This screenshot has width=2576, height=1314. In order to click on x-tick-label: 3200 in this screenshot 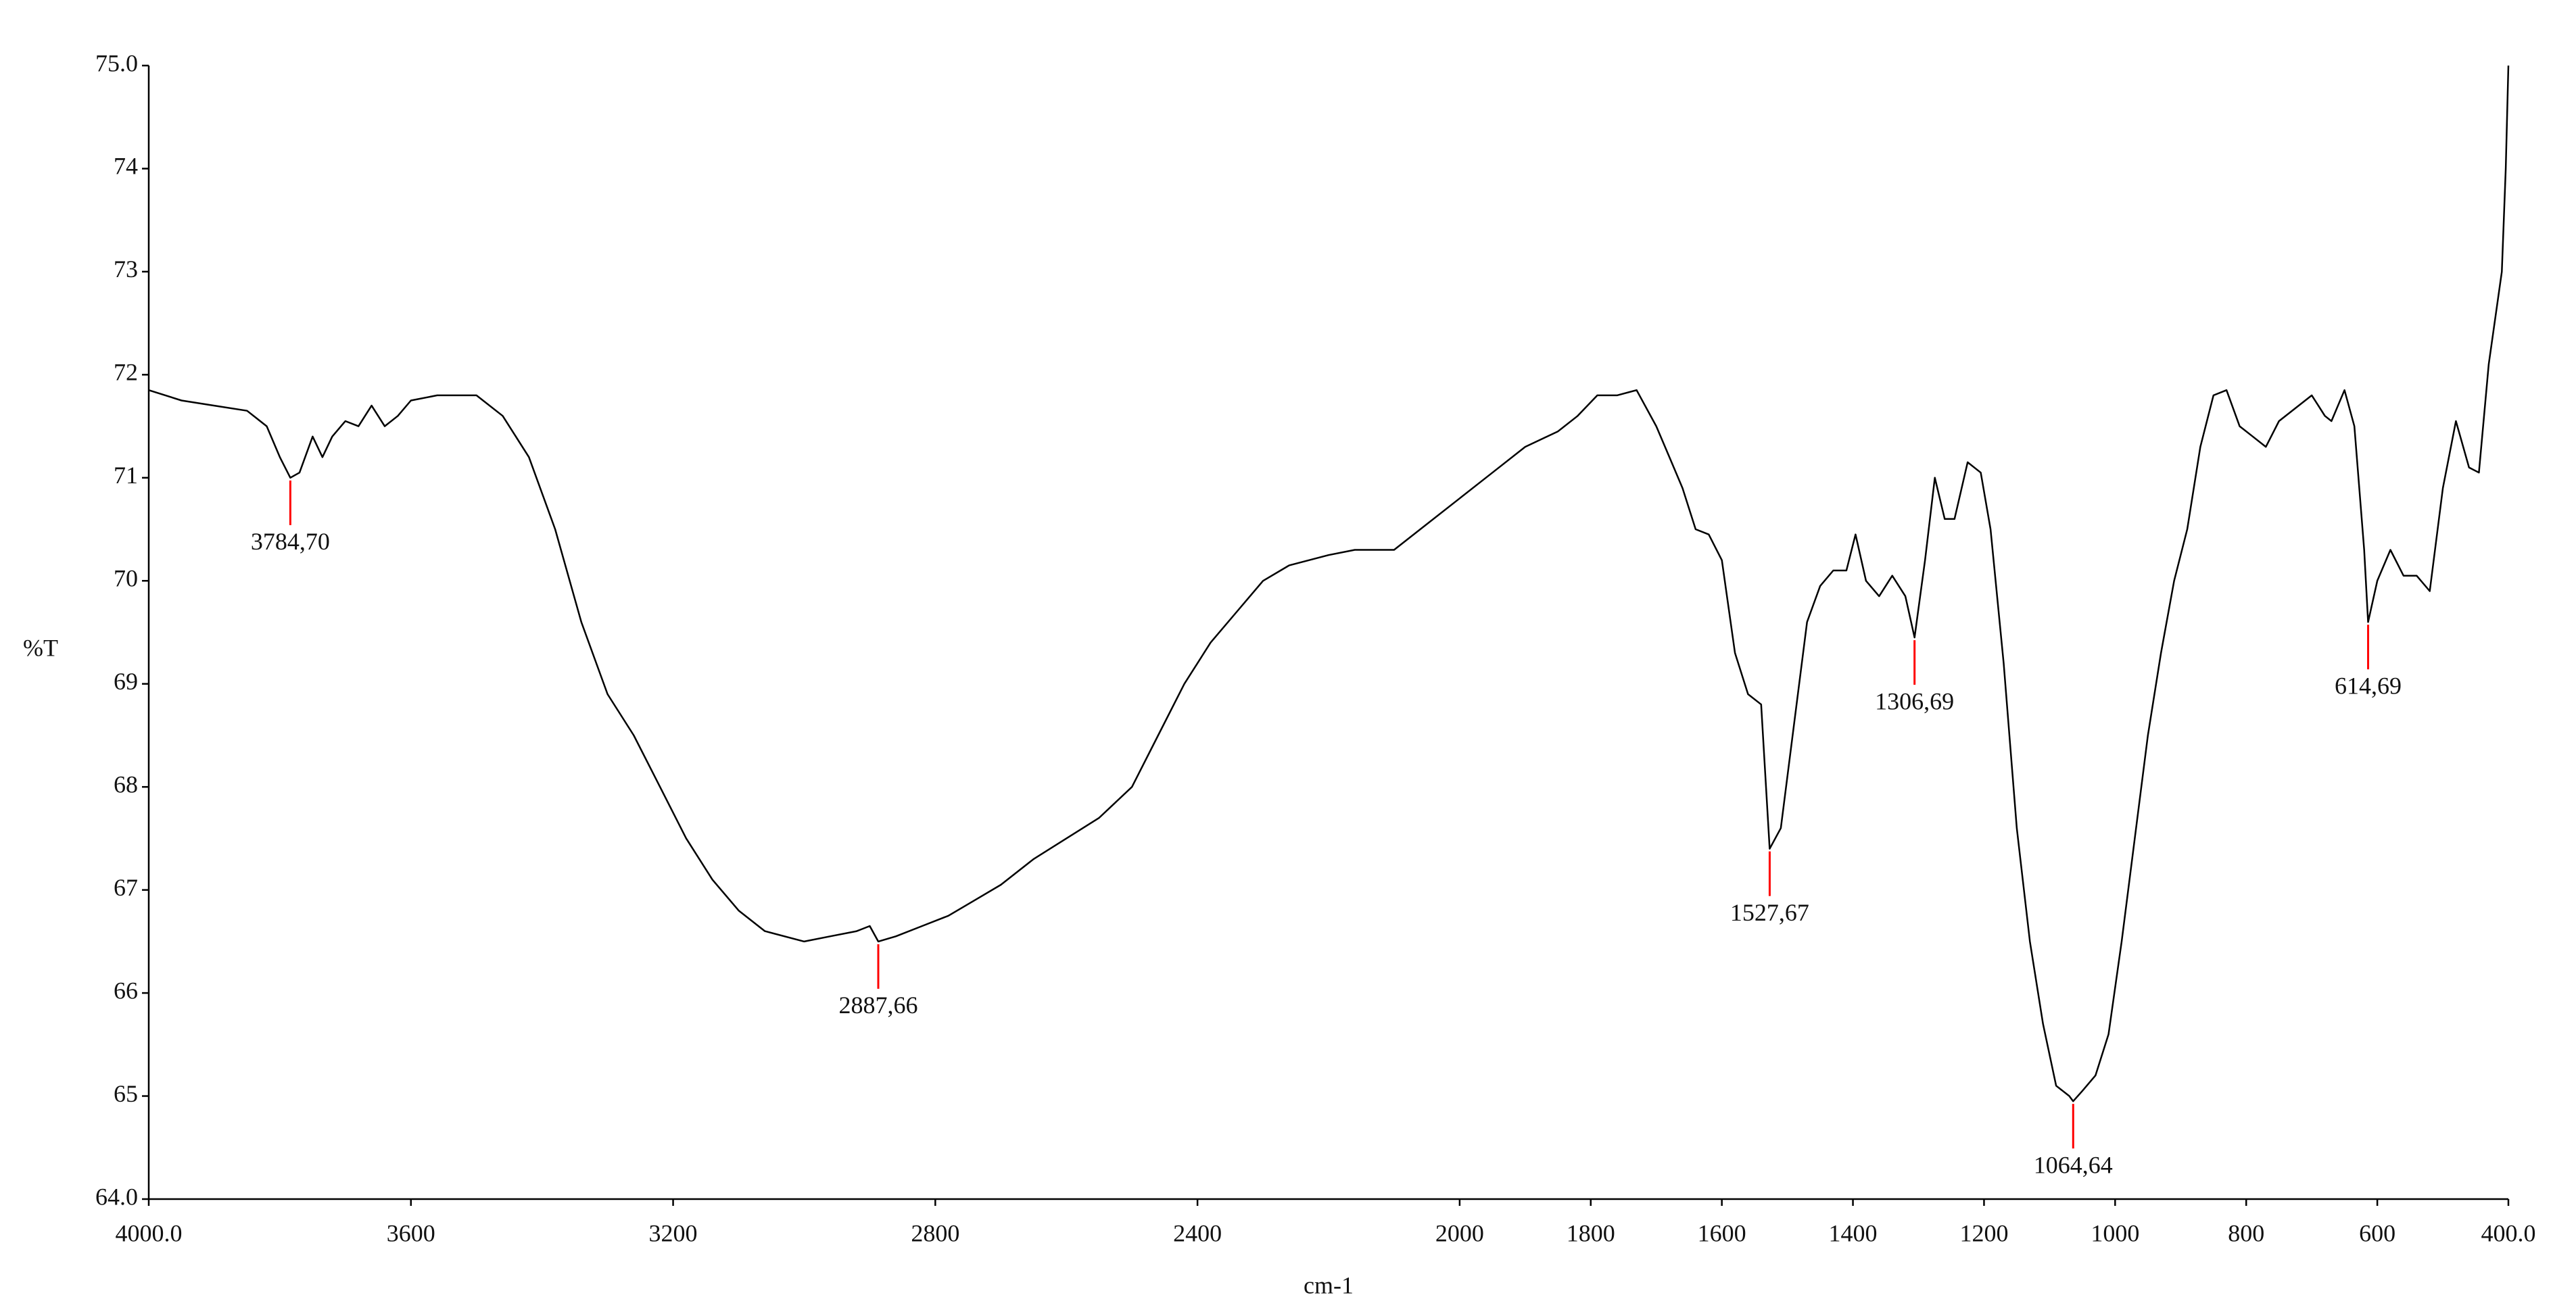, I will do `click(673, 1232)`.